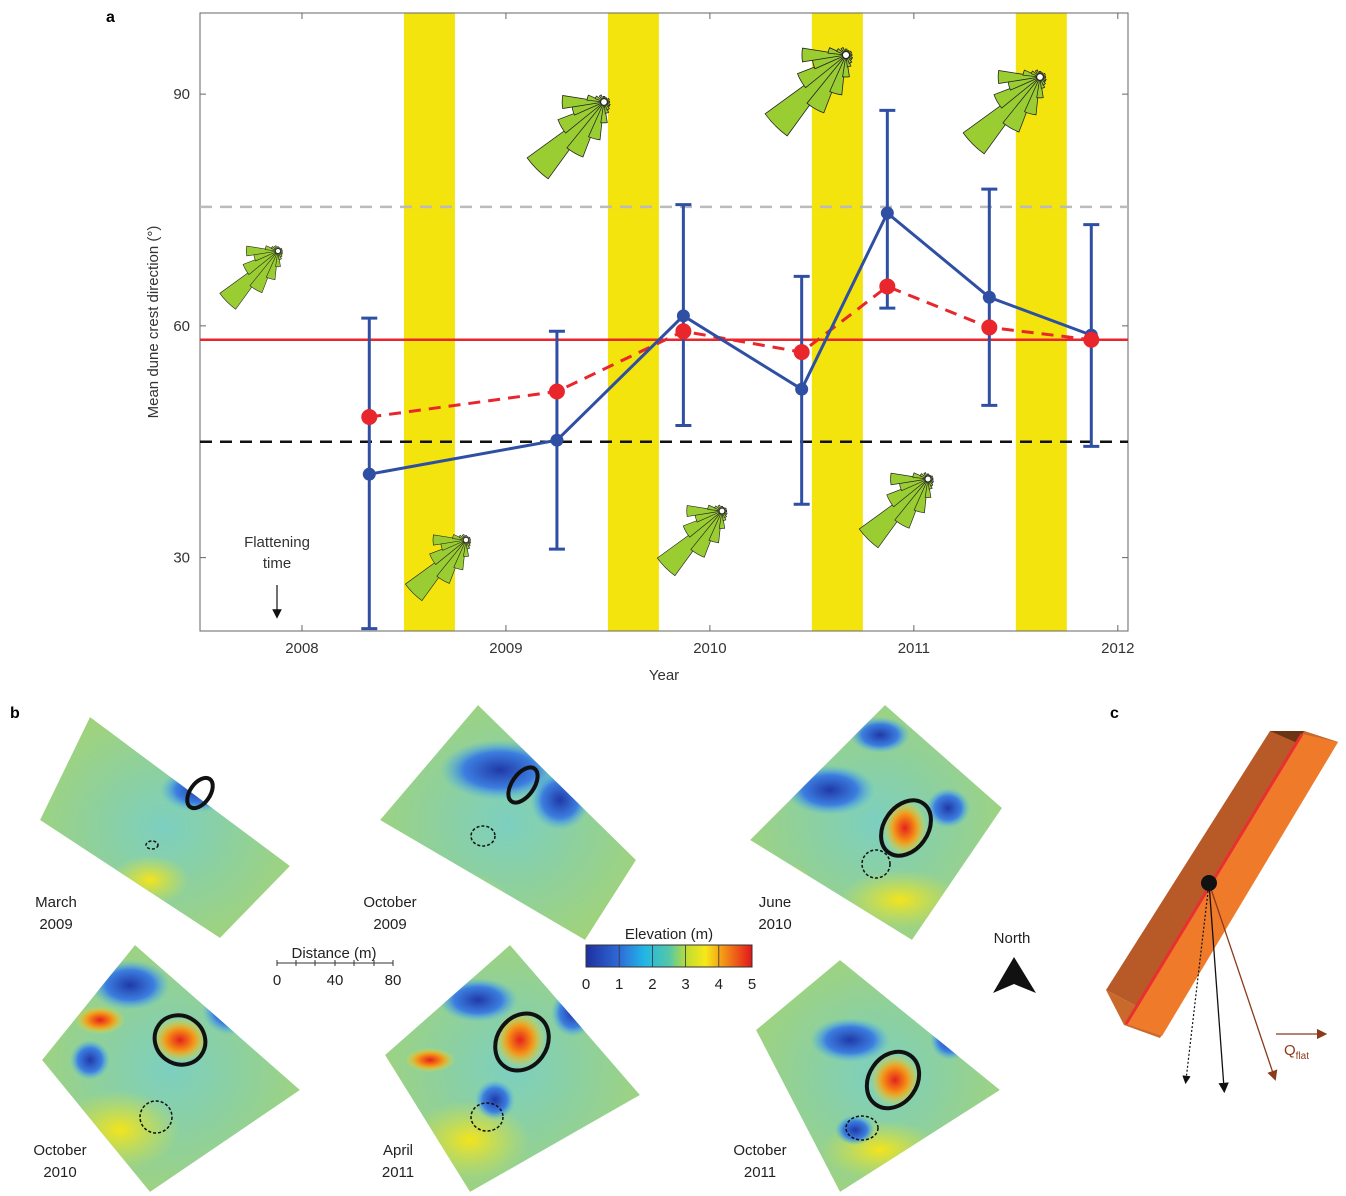  I want to click on colorbar-title: Elevation (m), so click(669, 934).